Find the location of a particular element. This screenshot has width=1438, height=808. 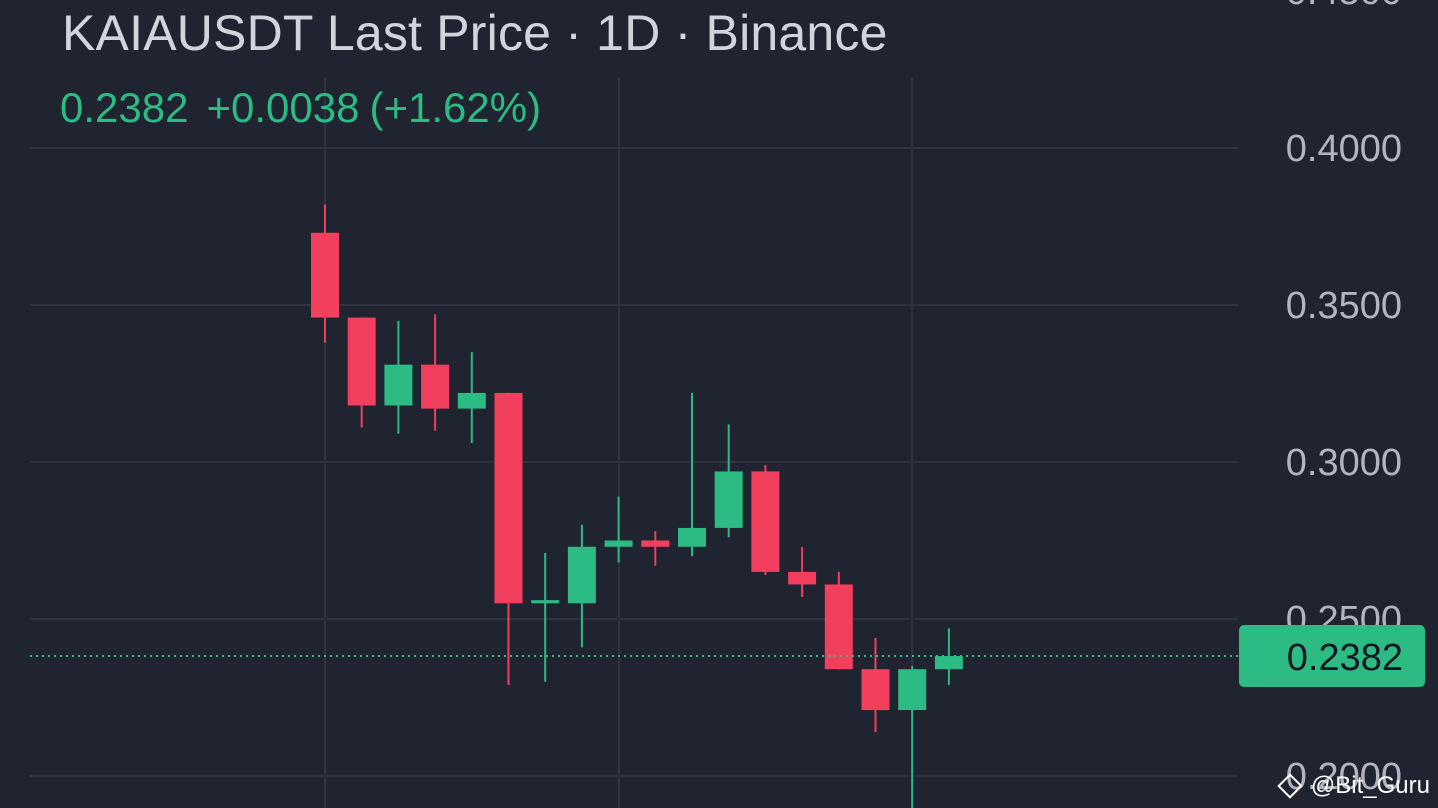

binance-diamond-icon is located at coordinates (1290, 786).